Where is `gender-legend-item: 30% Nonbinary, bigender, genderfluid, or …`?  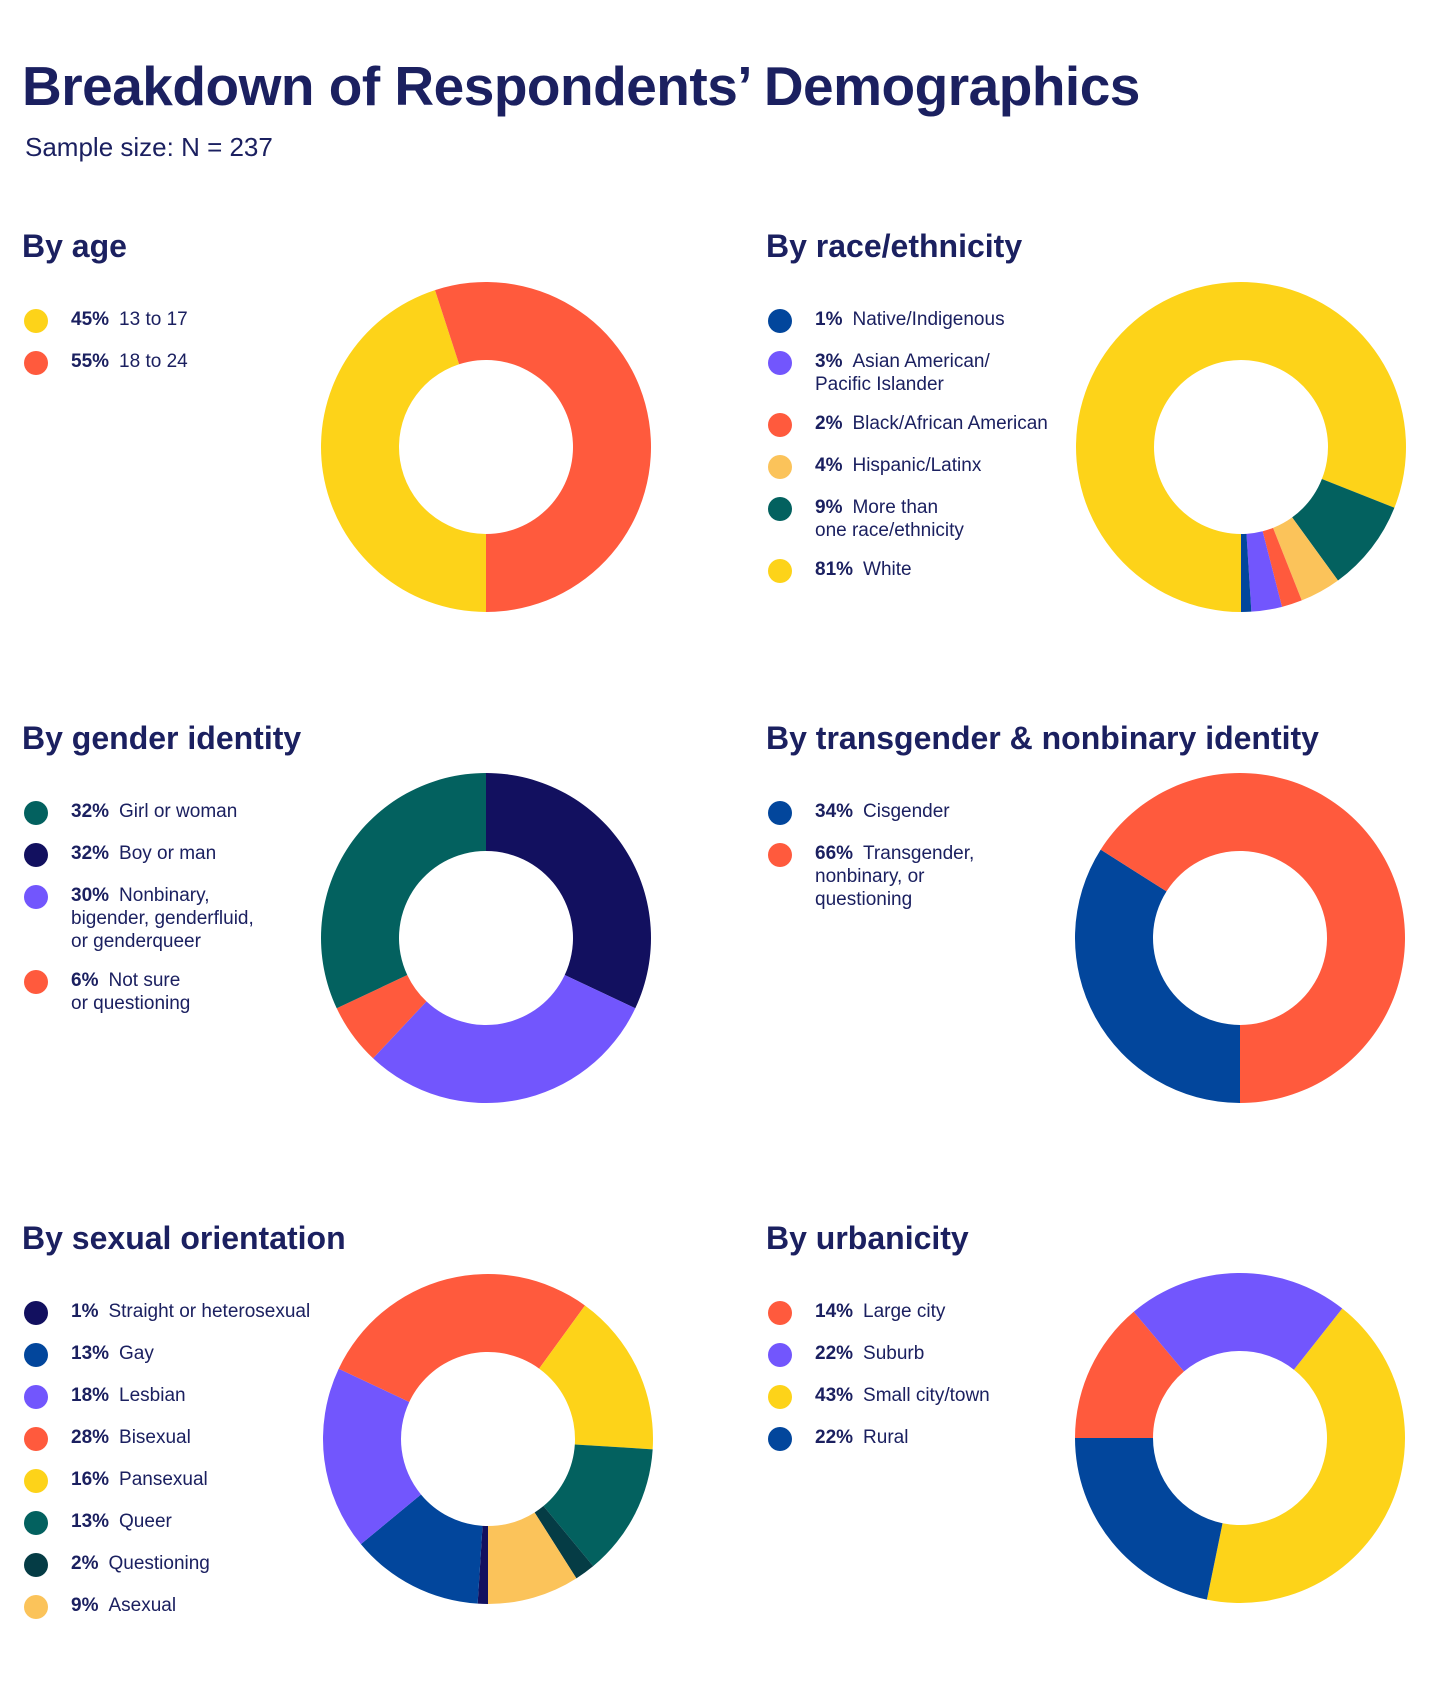 gender-legend-item: 30% Nonbinary, bigender, genderfluid, or … is located at coordinates (172, 918).